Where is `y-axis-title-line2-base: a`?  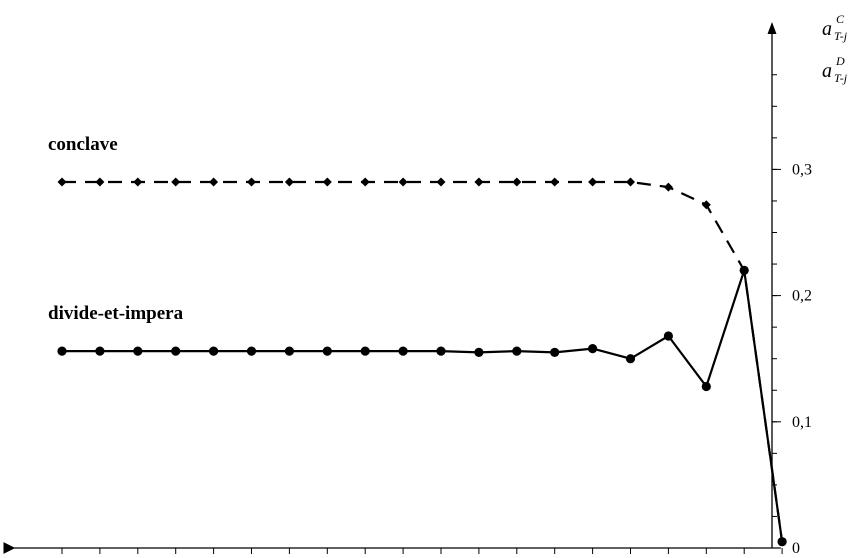 y-axis-title-line2-base: a is located at coordinates (827, 71).